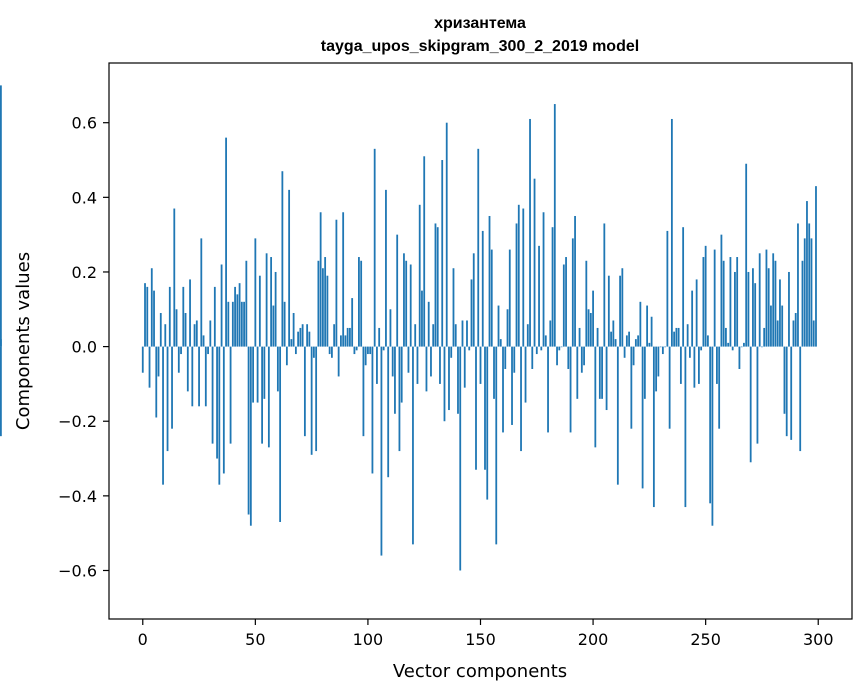 The width and height of the screenshot is (867, 696). I want to click on y-axis-label: Components values, so click(23, 341).